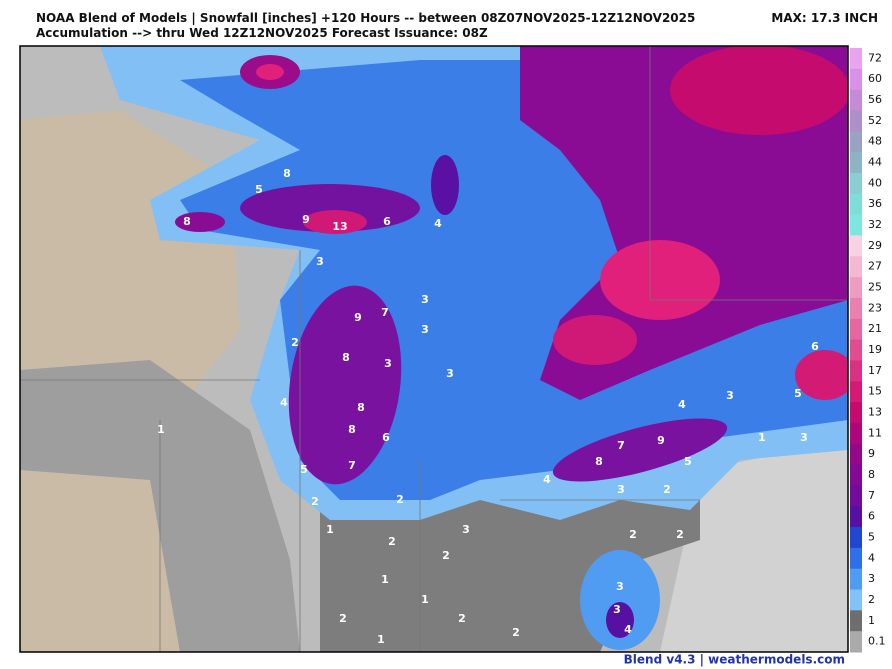 This screenshot has height=669, width=892. What do you see at coordinates (871, 599) in the screenshot?
I see `legend-label: 2` at bounding box center [871, 599].